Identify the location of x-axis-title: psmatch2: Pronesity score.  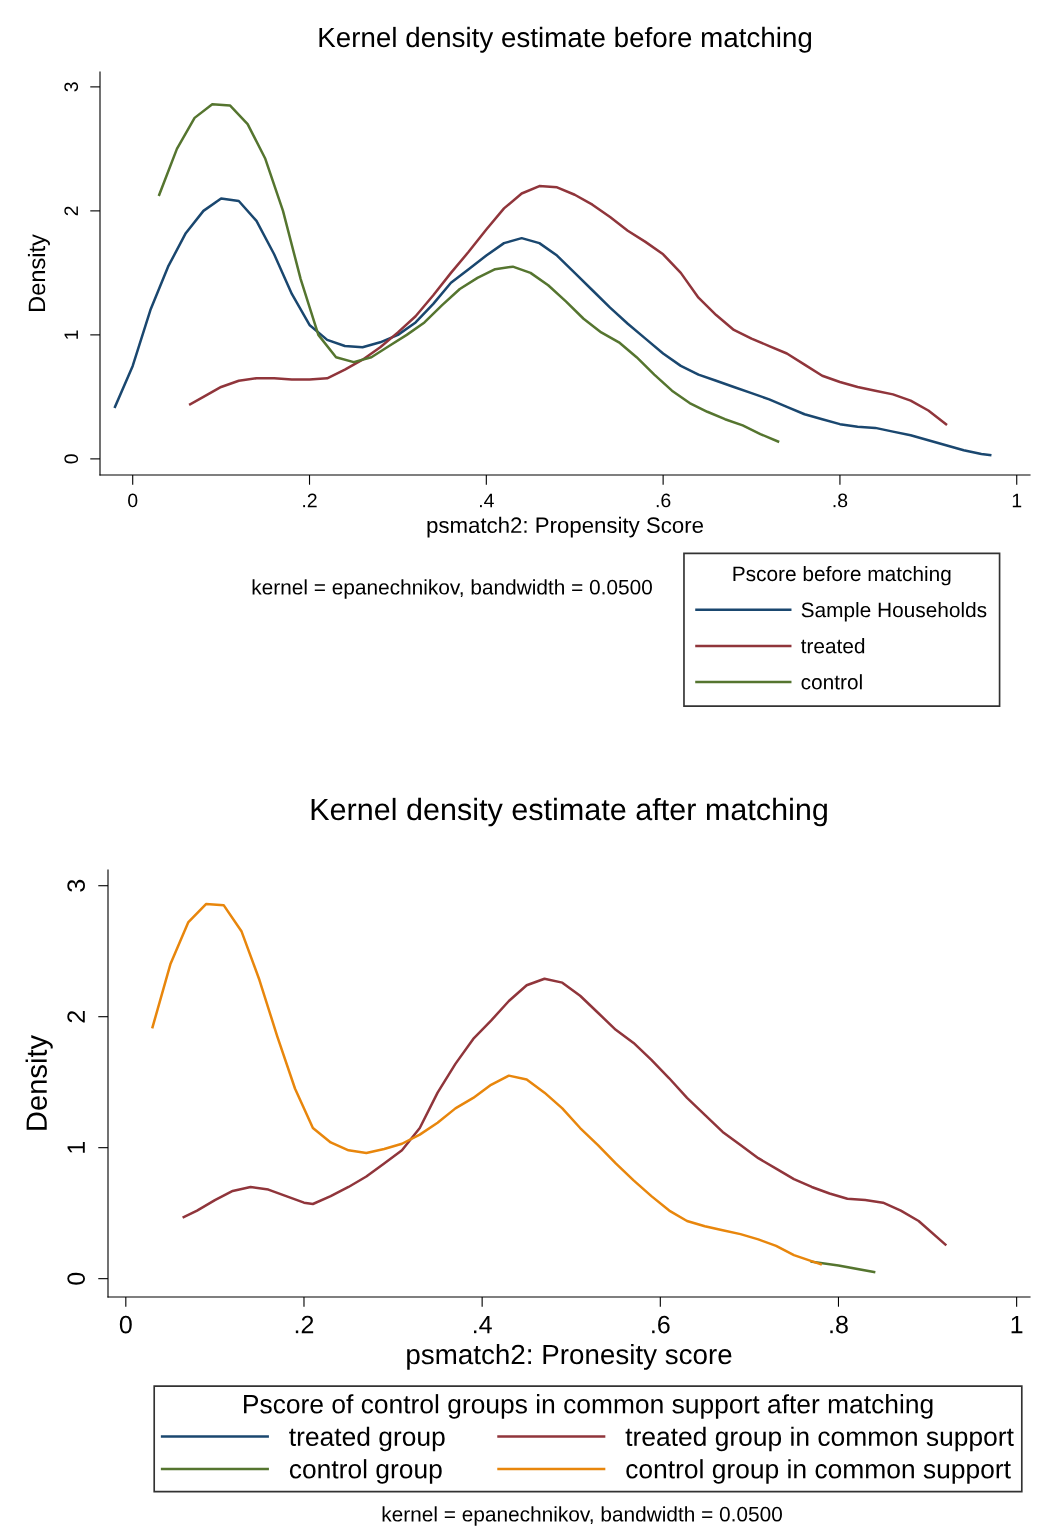
(569, 1356).